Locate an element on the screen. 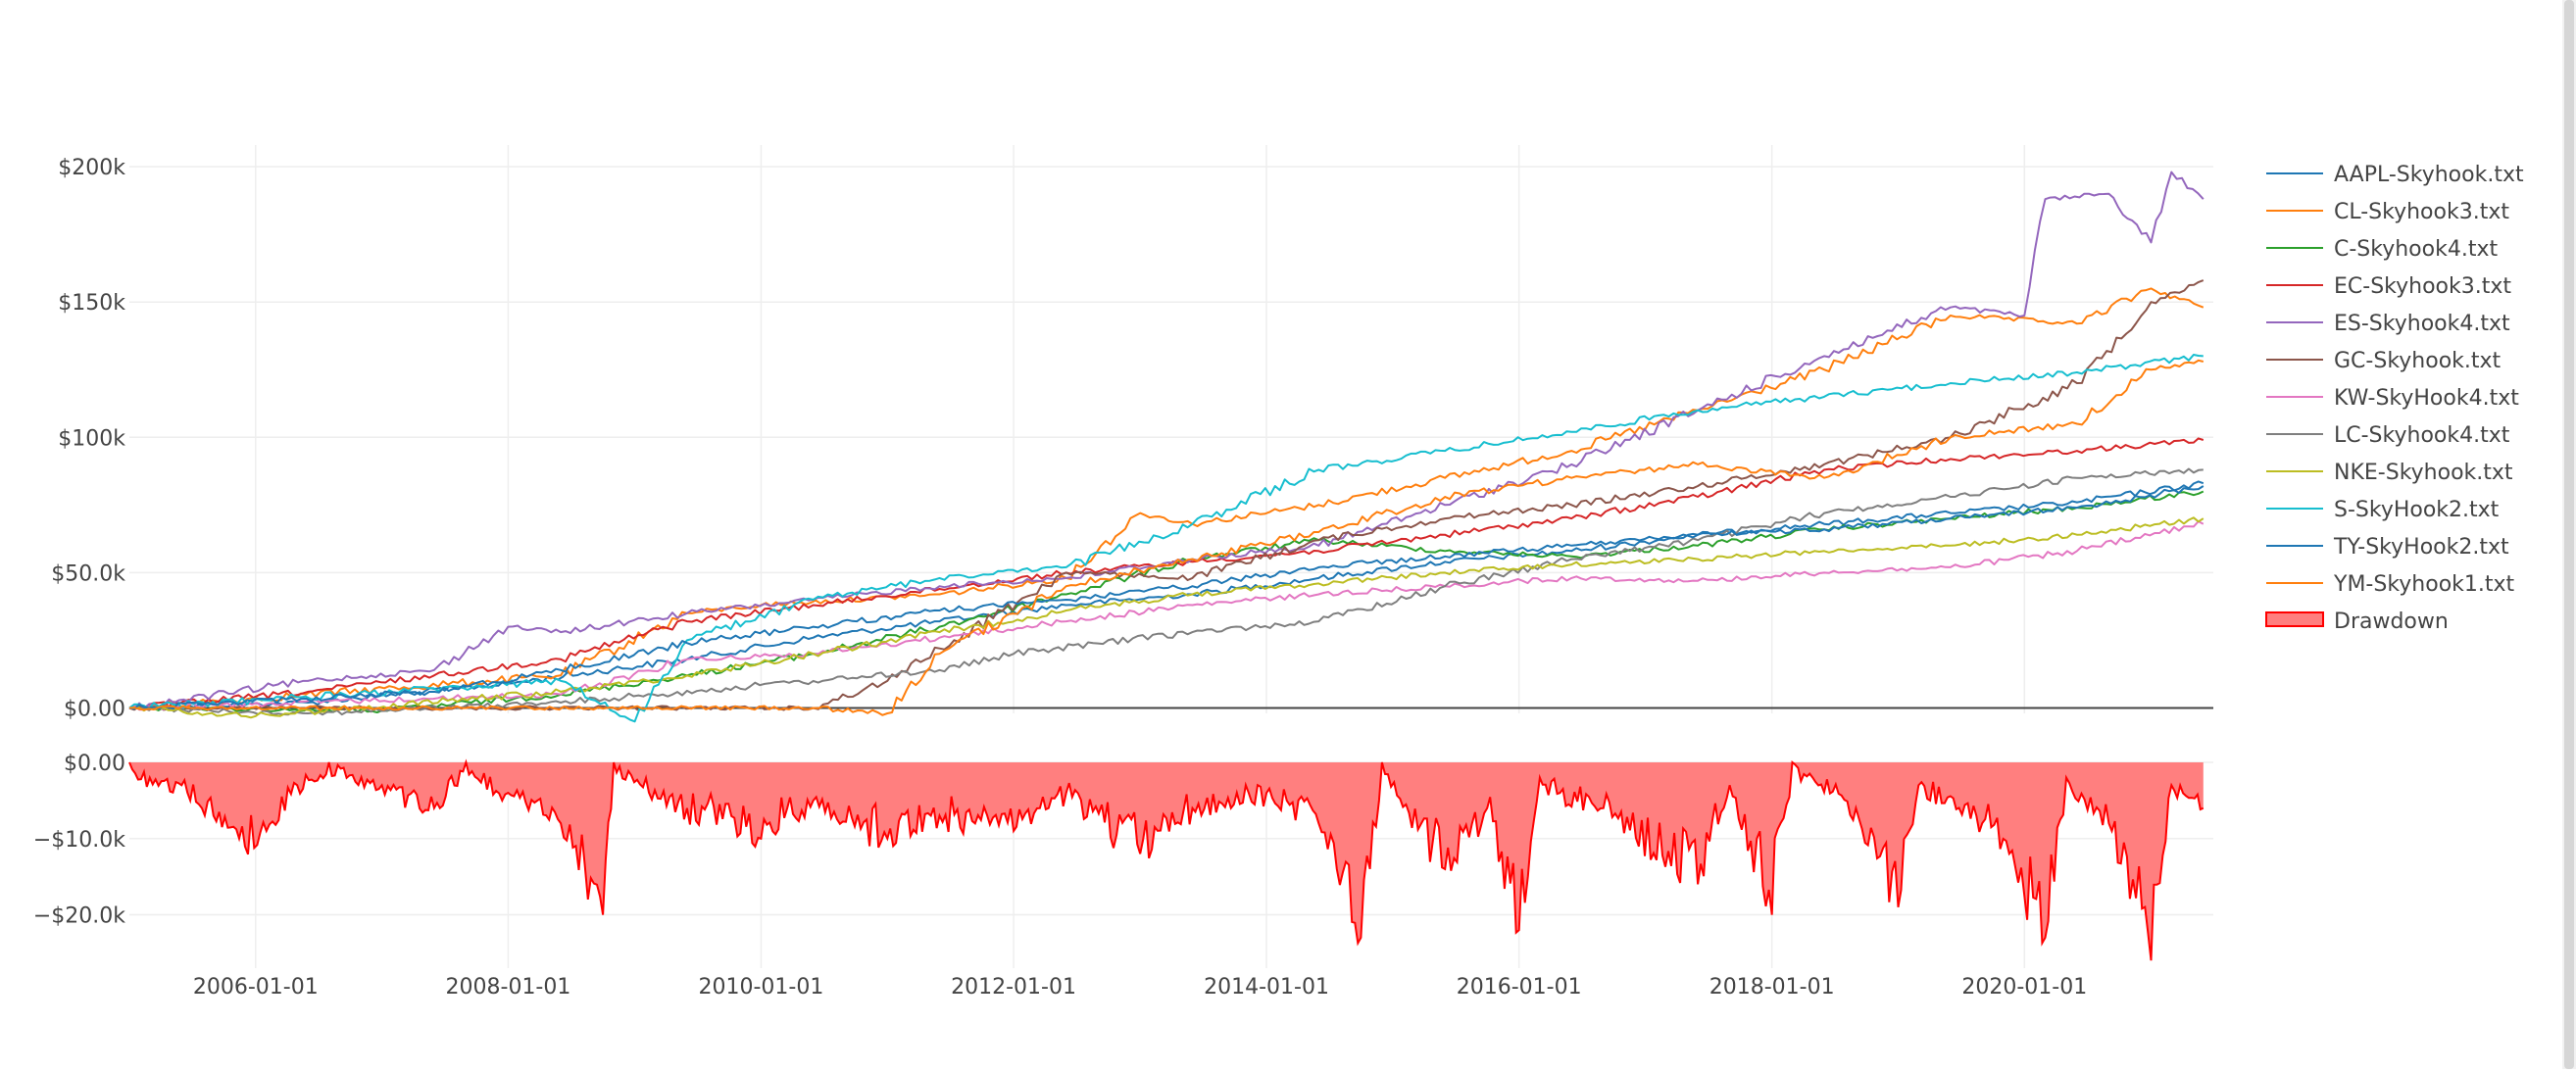 Image resolution: width=2576 pixels, height=1073 pixels. series-line-kw-skyhook4-txt is located at coordinates (1166, 615).